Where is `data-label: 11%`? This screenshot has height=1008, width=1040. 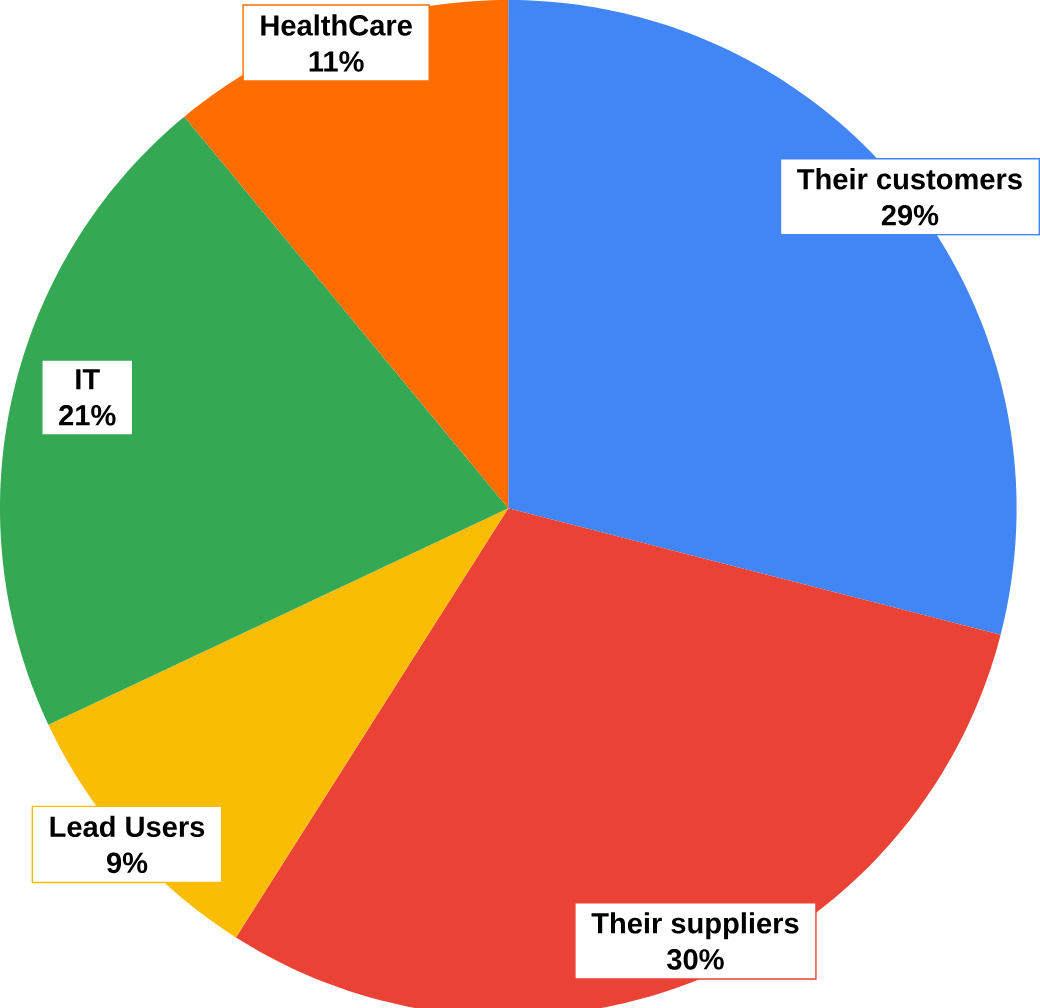 data-label: 11% is located at coordinates (336, 61).